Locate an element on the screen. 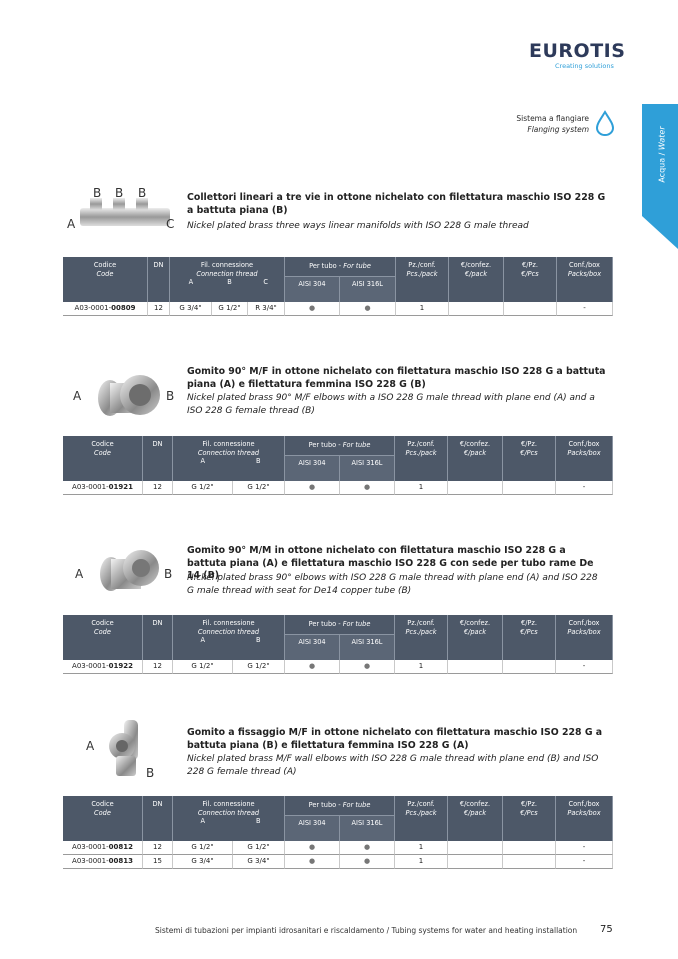  image-elbow-mm is located at coordinates (129, 570).